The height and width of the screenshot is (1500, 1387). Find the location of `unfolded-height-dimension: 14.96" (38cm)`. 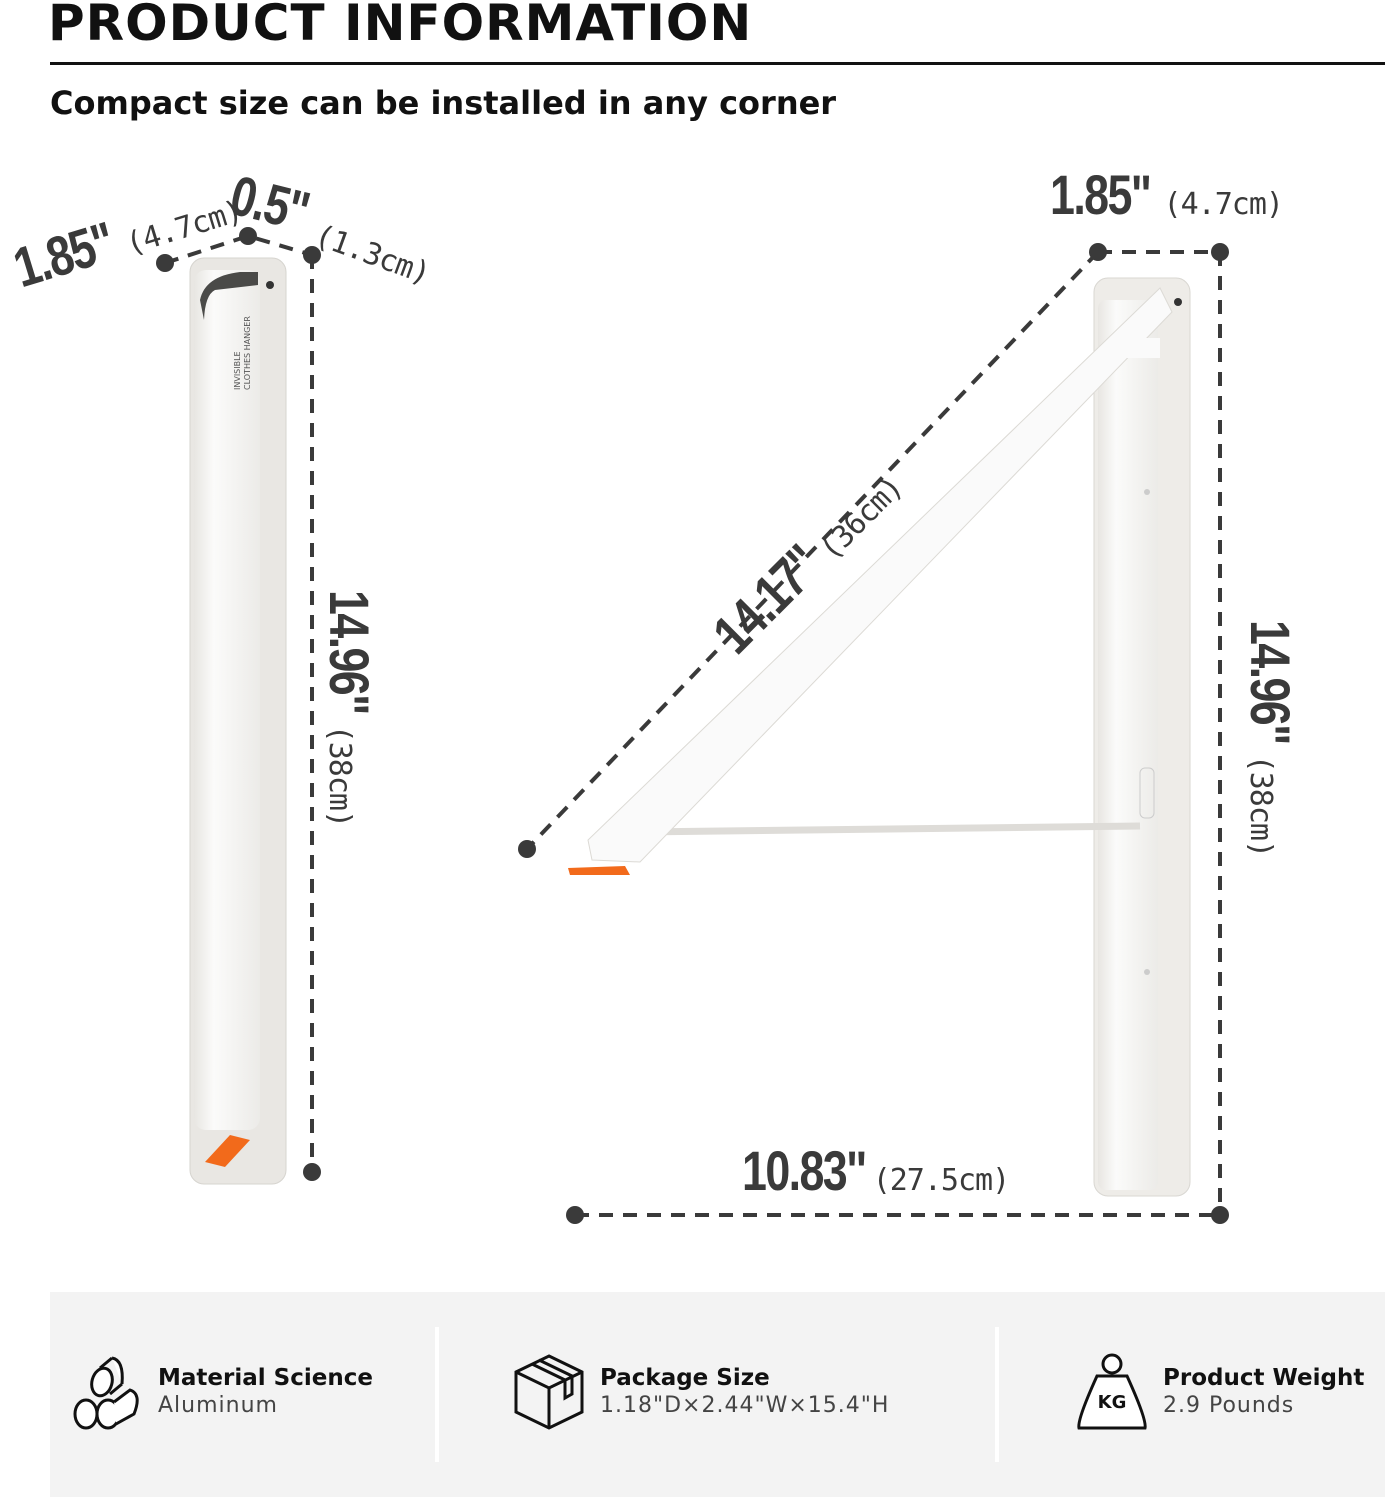

unfolded-height-dimension: 14.96" (38cm) is located at coordinates (1270, 738).